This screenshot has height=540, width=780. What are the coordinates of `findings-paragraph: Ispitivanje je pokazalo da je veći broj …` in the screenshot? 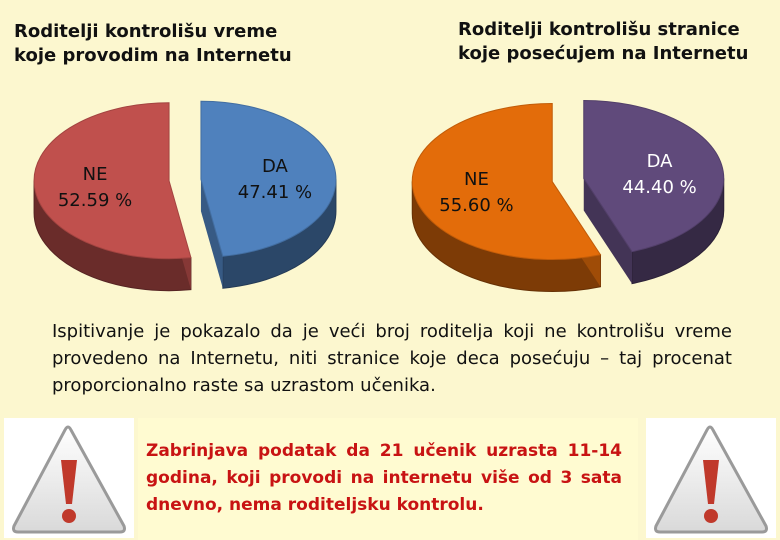 It's located at (392, 358).